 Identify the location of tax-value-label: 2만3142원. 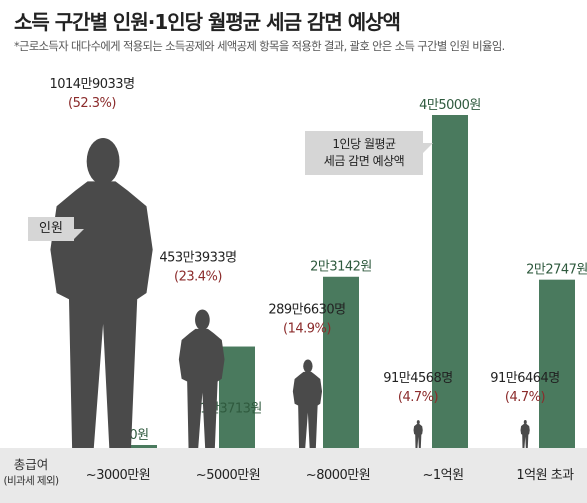
(341, 267).